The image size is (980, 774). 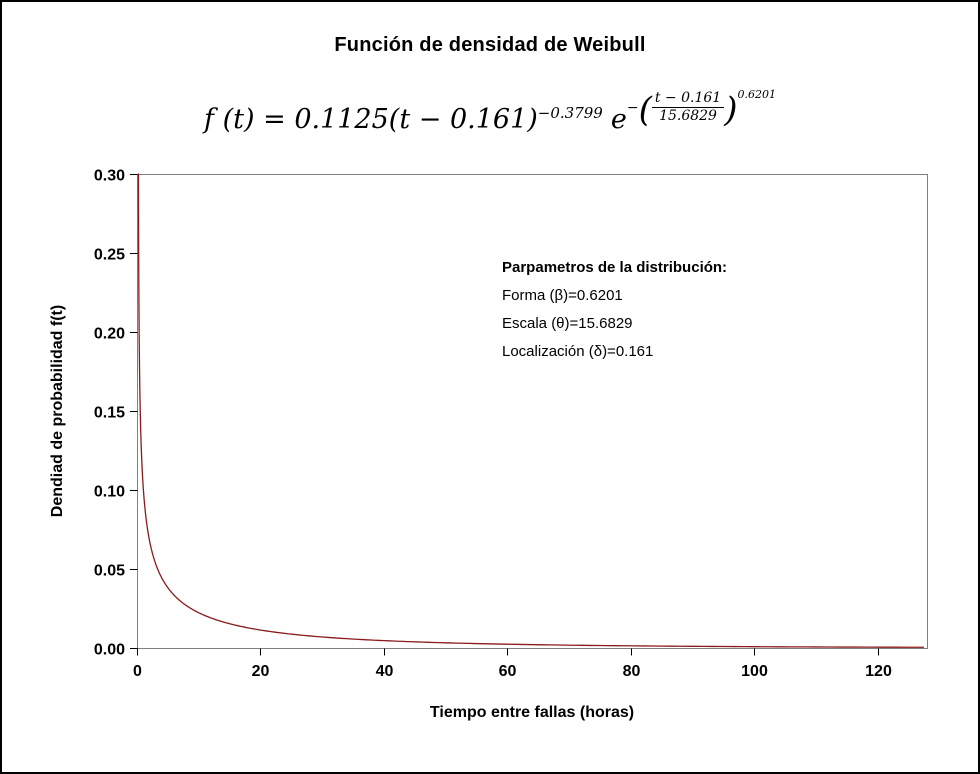 I want to click on formula-exponent-2: −(t − 0.161 15.6829)0.6201, so click(x=701, y=107).